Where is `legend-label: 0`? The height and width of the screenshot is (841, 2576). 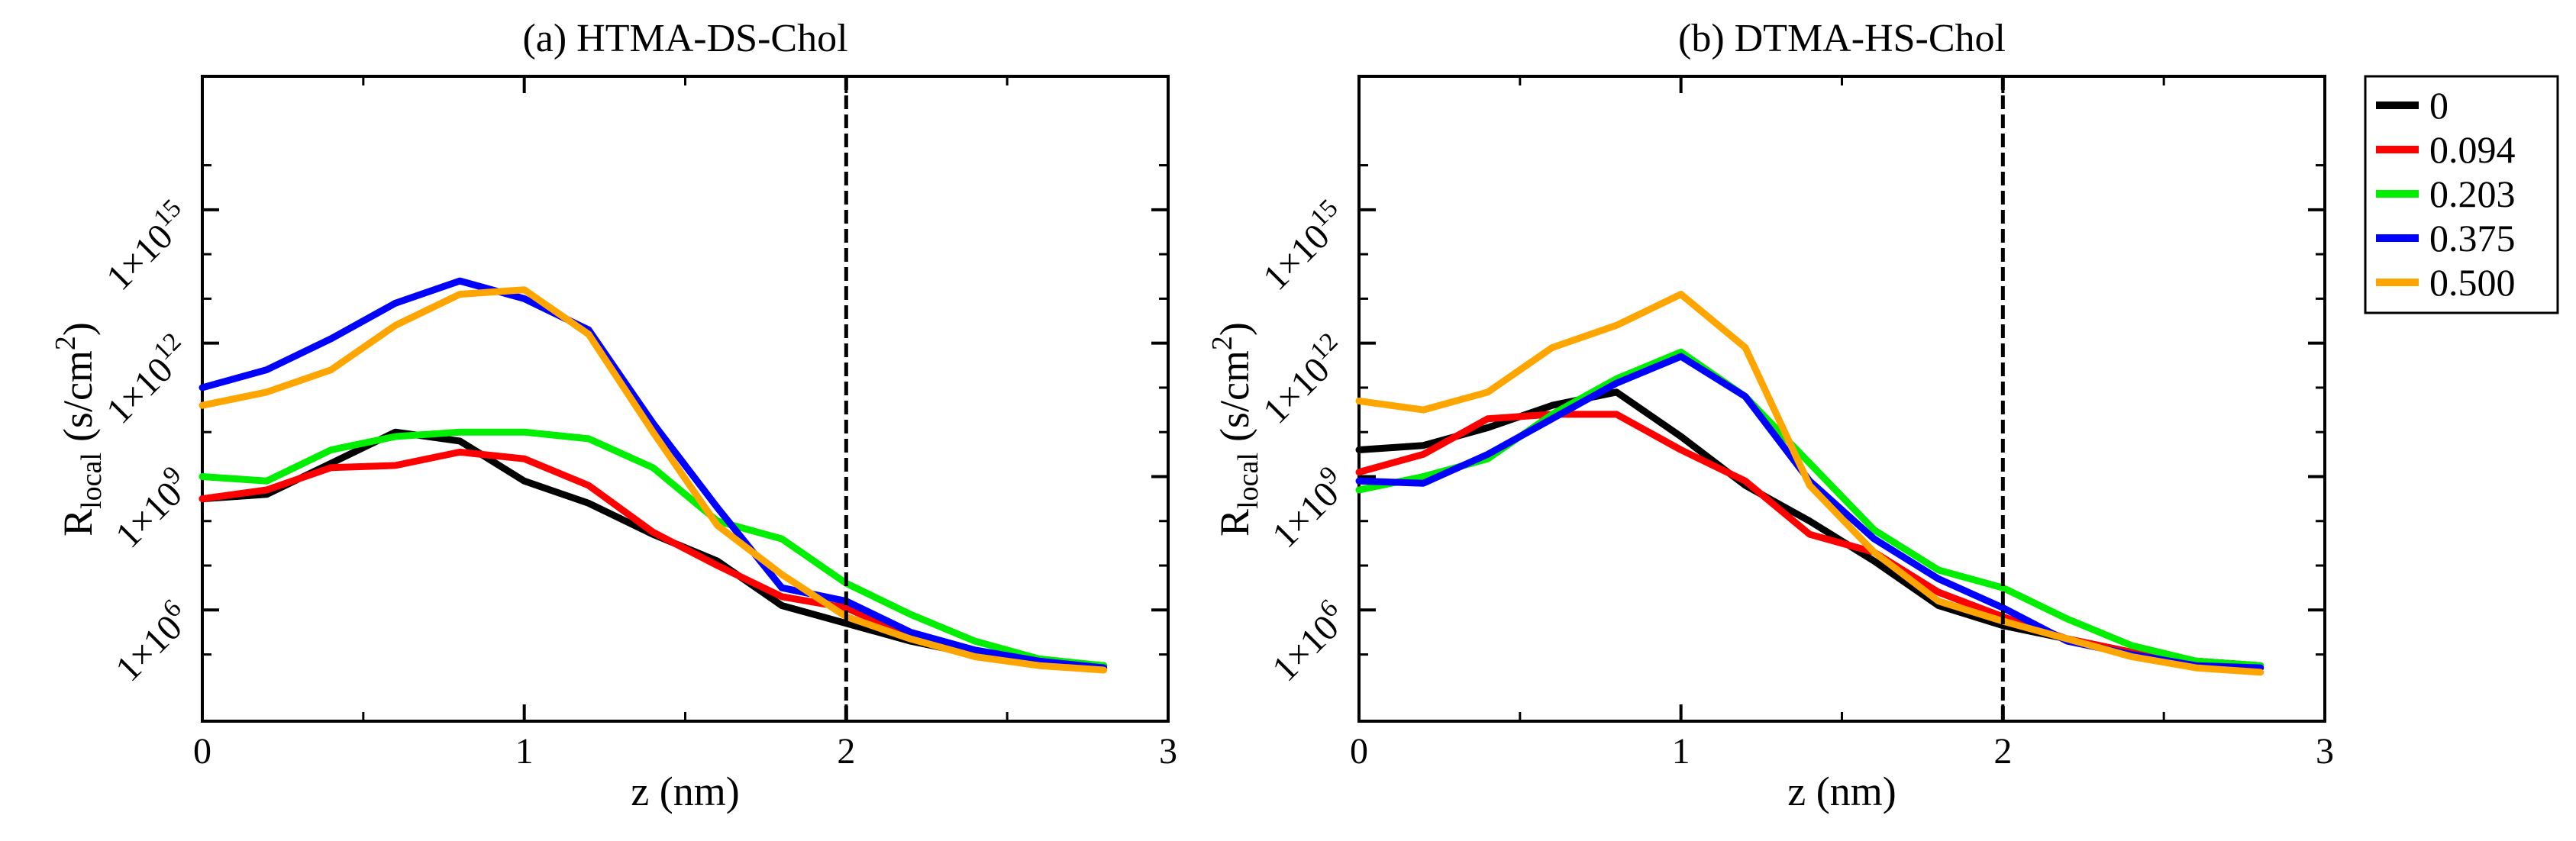
legend-label: 0 is located at coordinates (2438, 105).